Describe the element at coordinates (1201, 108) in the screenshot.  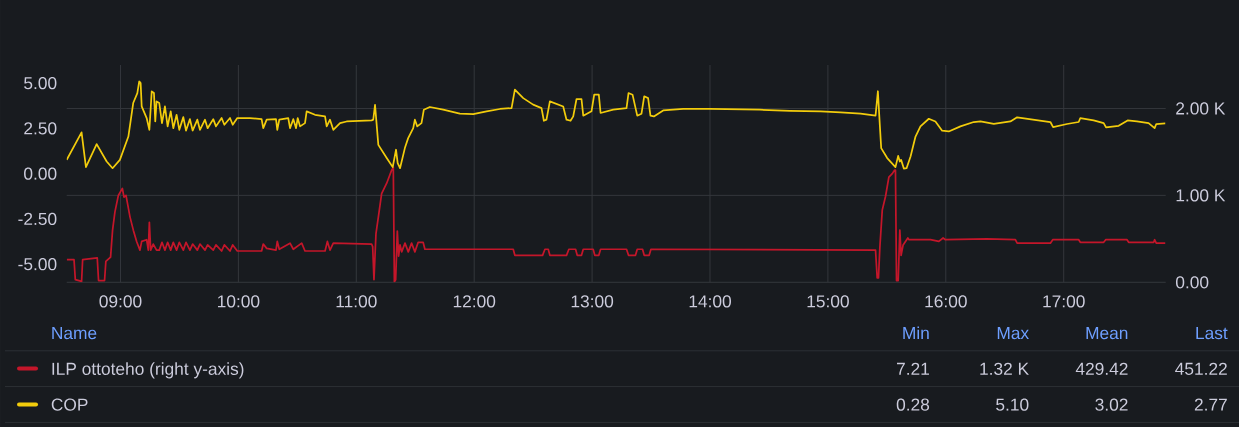
I see `y2-tick-label: 2.00 K` at that location.